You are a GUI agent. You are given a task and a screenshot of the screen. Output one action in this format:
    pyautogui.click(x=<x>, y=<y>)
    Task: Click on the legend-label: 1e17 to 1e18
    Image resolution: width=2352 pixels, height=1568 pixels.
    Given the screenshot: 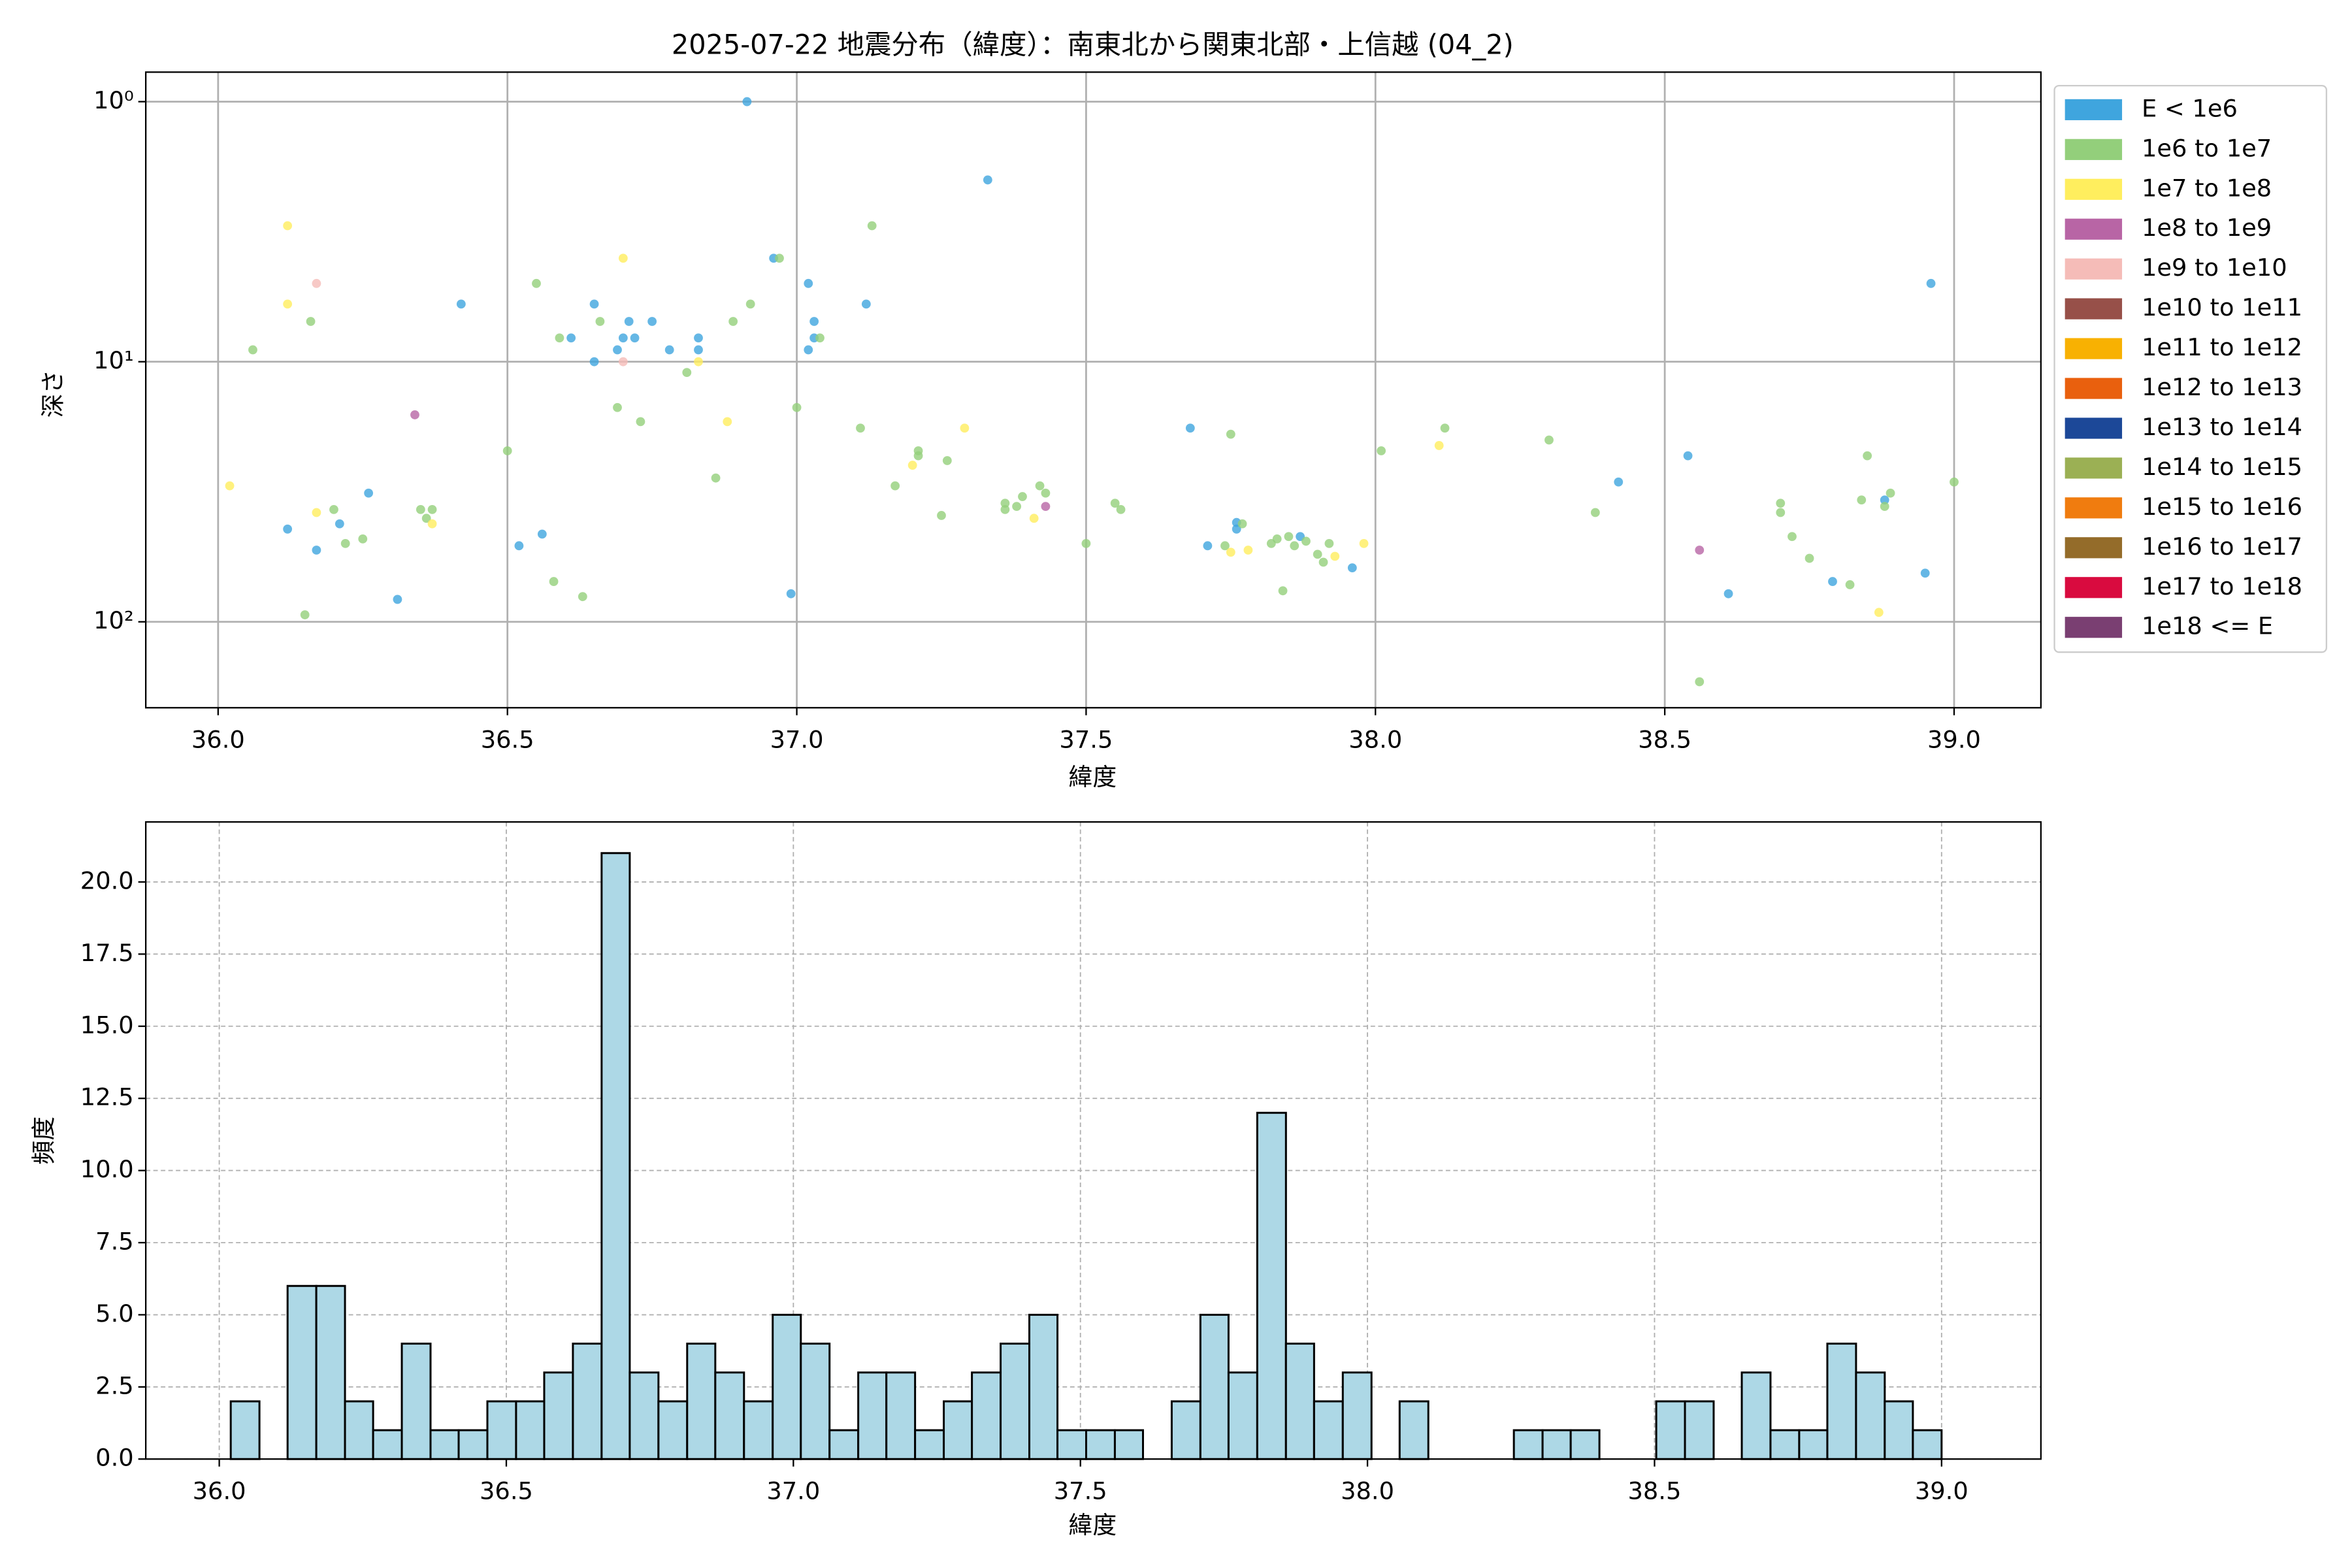 What is the action you would take?
    pyautogui.click(x=2222, y=586)
    